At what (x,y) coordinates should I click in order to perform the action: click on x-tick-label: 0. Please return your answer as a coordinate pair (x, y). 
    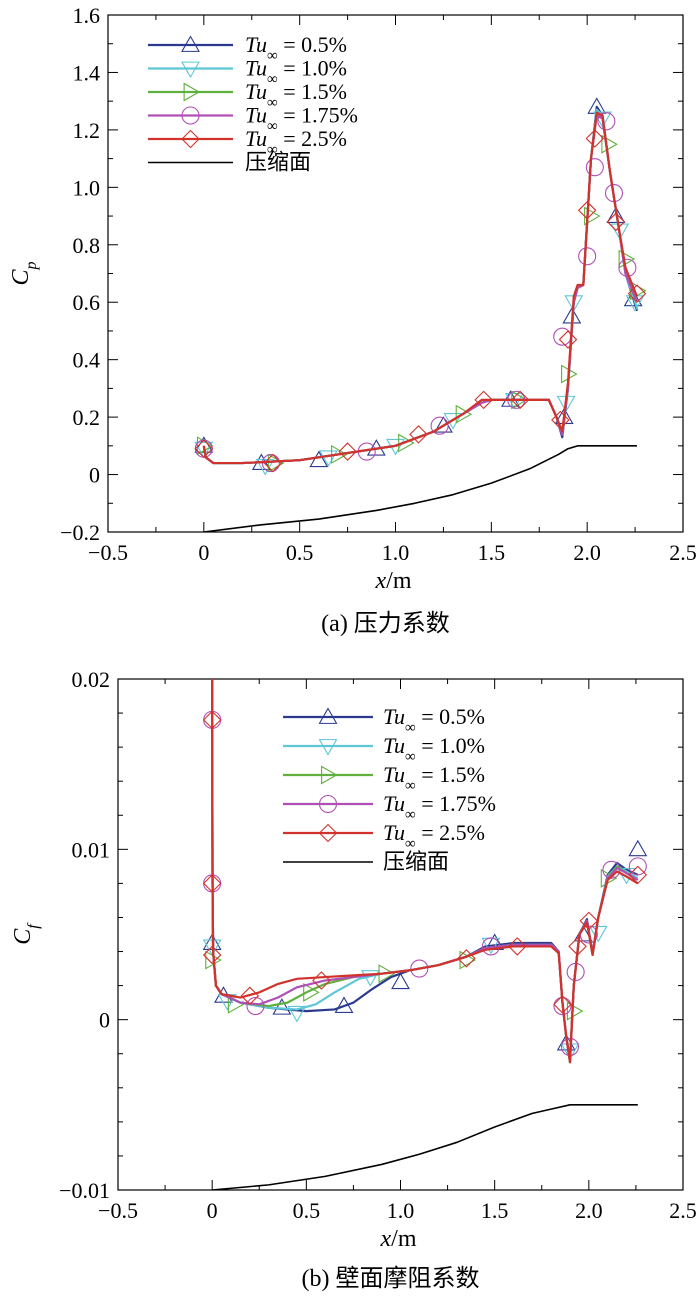
    Looking at the image, I should click on (212, 1210).